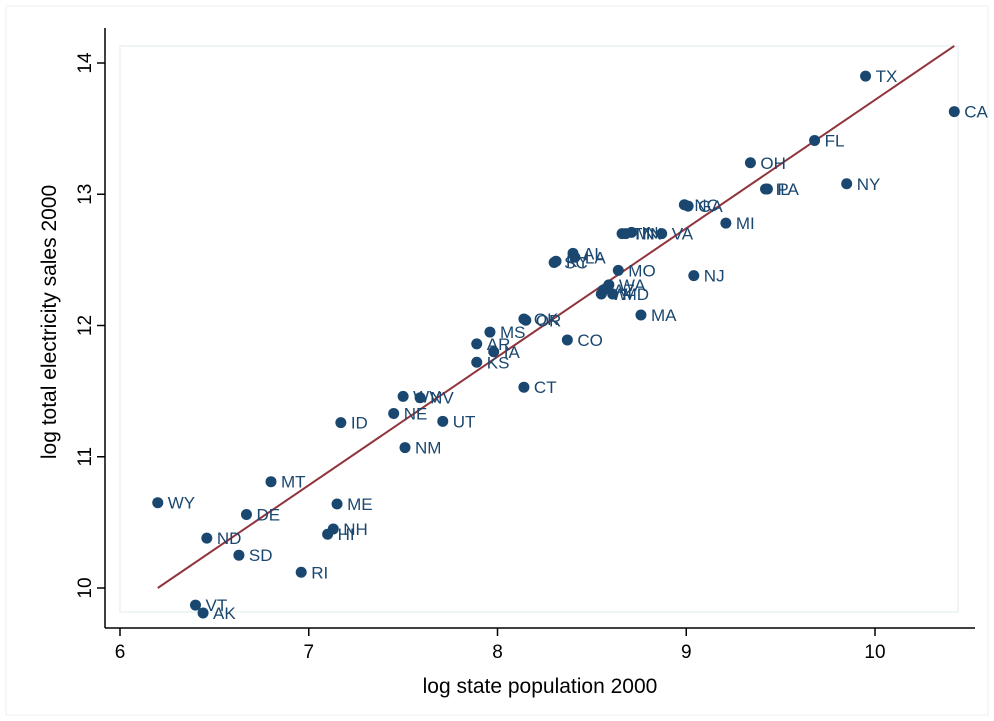 This screenshot has height=721, width=994. Describe the element at coordinates (268, 515) in the screenshot. I see `point-label-de: DE` at that location.